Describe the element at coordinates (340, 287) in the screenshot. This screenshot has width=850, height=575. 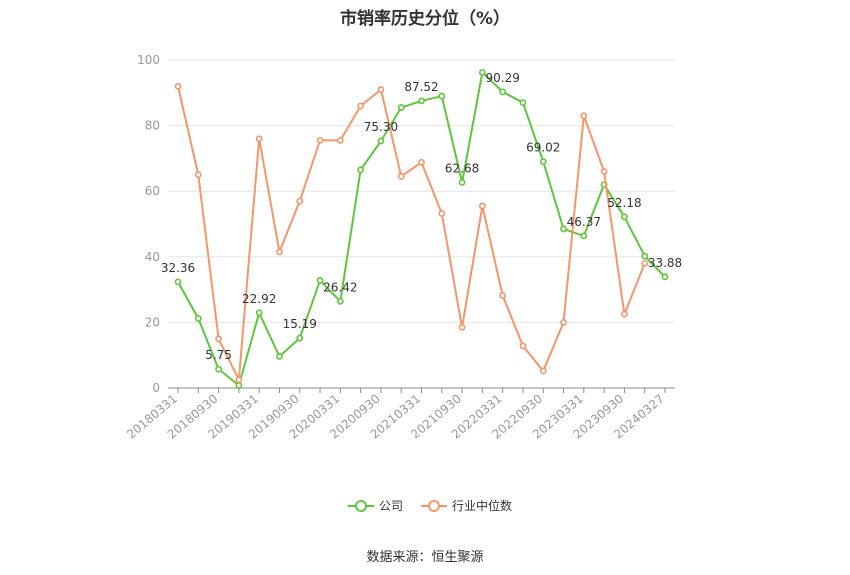
I see `data-label: 26.42` at that location.